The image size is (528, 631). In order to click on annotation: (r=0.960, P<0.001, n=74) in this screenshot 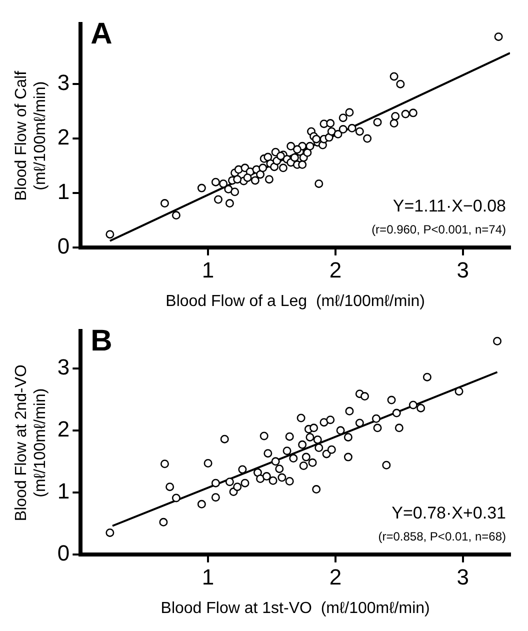, I will do `click(439, 229)`.